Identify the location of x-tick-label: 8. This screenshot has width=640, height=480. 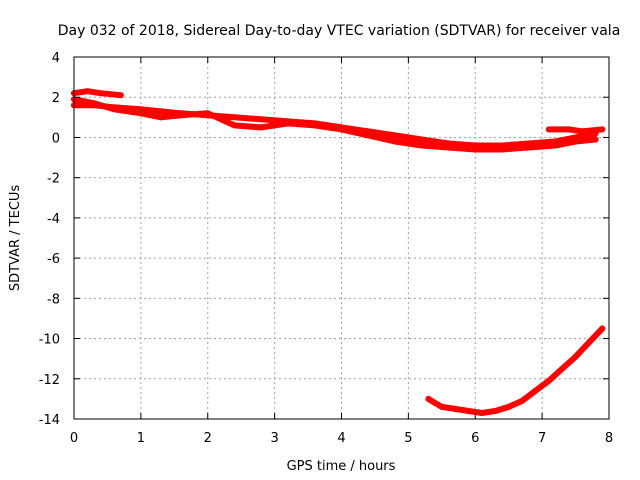
(609, 438).